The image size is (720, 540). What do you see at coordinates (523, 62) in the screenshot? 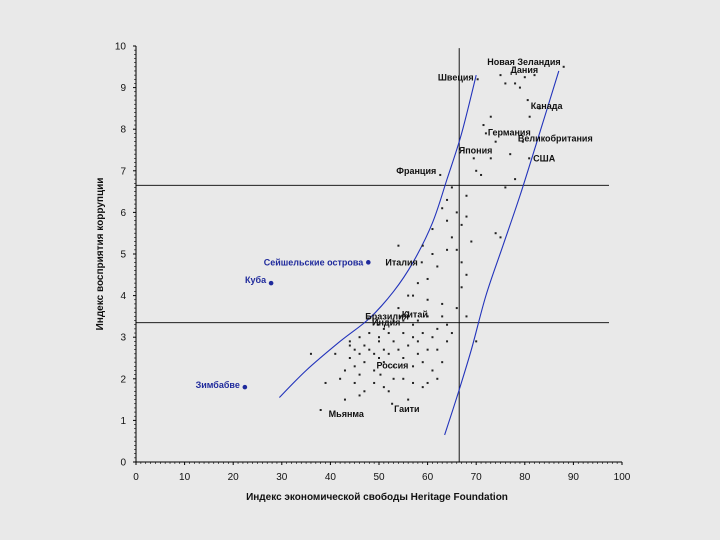
I see `point-label: Новая Зеландия` at bounding box center [523, 62].